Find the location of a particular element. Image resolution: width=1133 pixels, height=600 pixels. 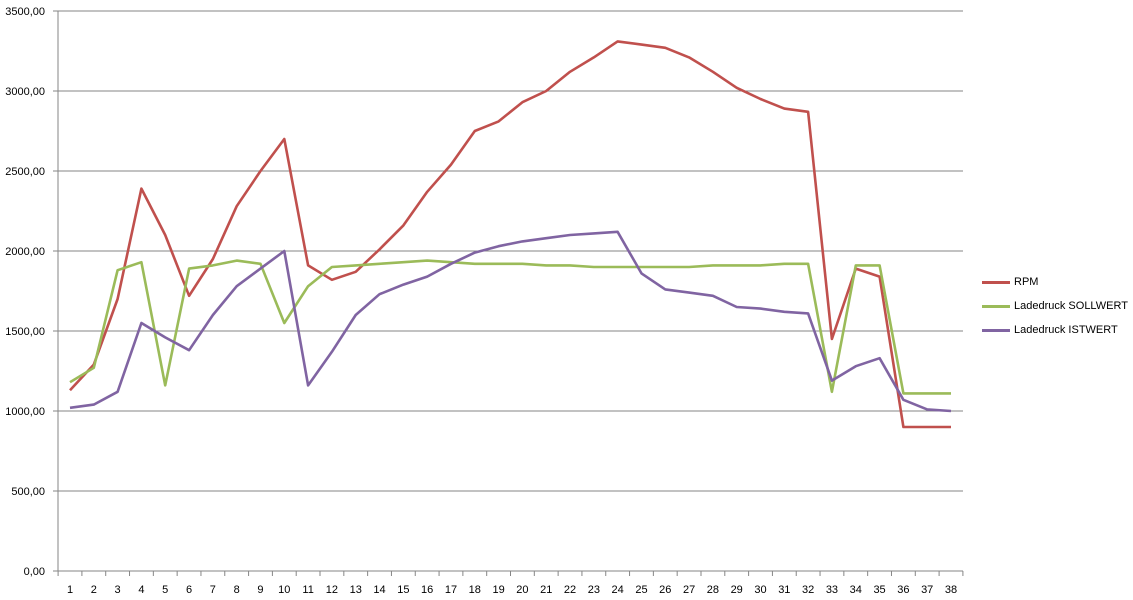

x-tick-label: 21 is located at coordinates (546, 590).